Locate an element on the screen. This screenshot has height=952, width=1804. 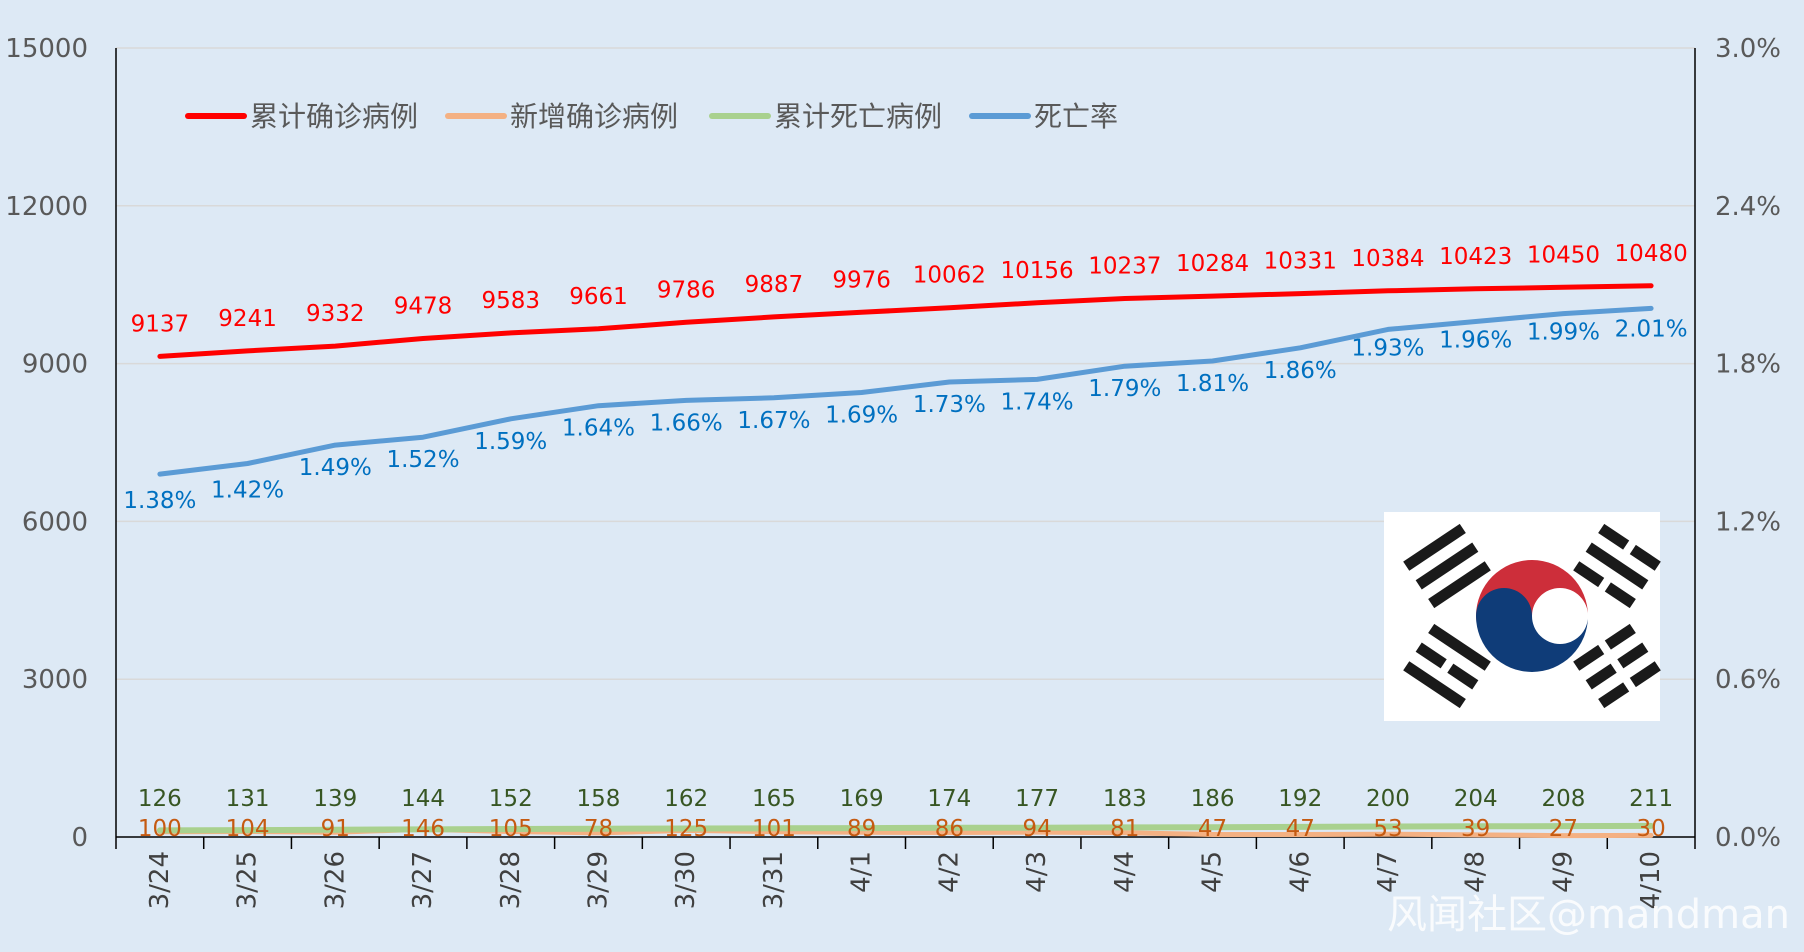
x-tick-label: 3/26 is located at coordinates (335, 880).